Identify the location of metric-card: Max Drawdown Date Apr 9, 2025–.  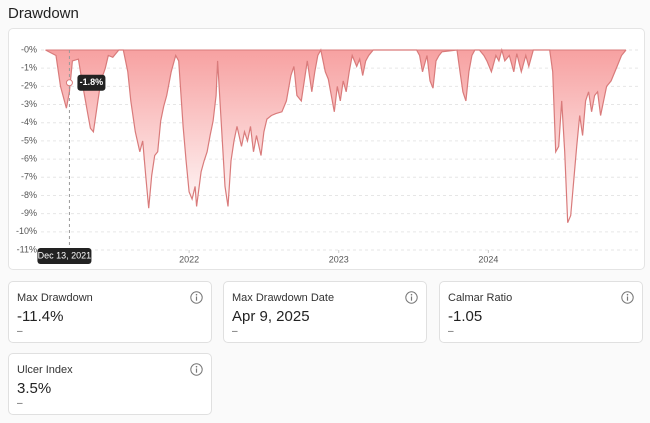
(325, 312).